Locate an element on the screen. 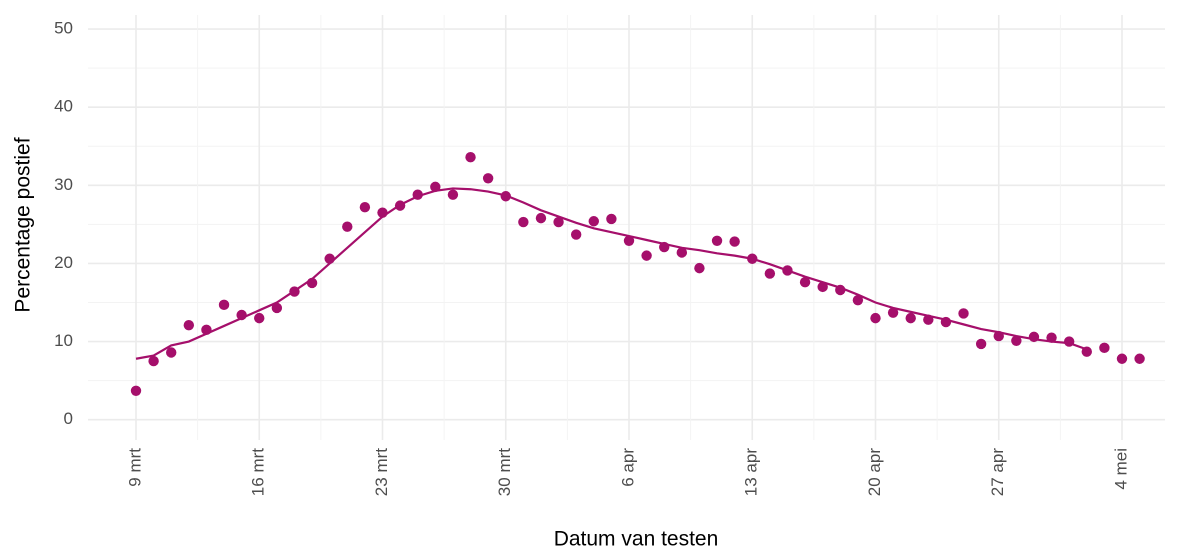  x-tick-label: 13 apr is located at coordinates (751, 472).